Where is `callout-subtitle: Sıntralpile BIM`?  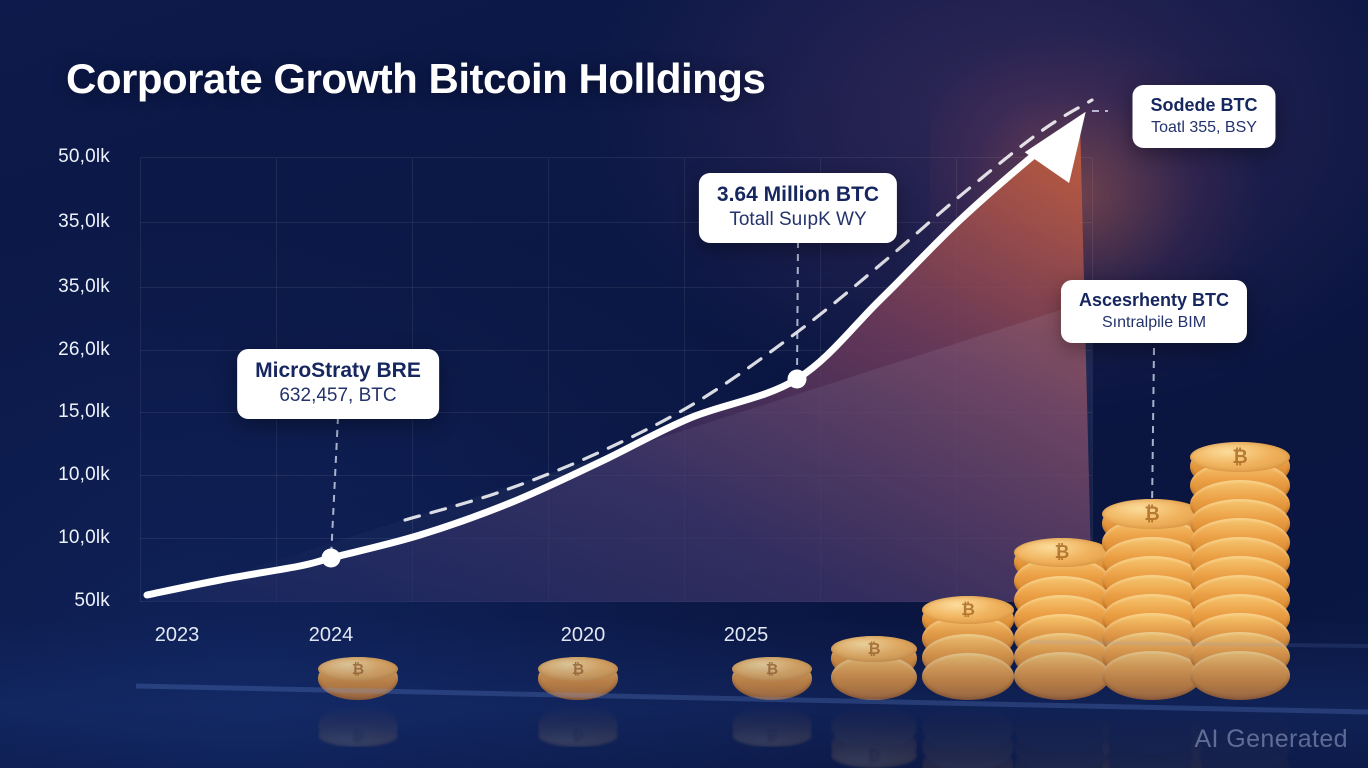
callout-subtitle: Sıntralpile BIM is located at coordinates (1154, 322).